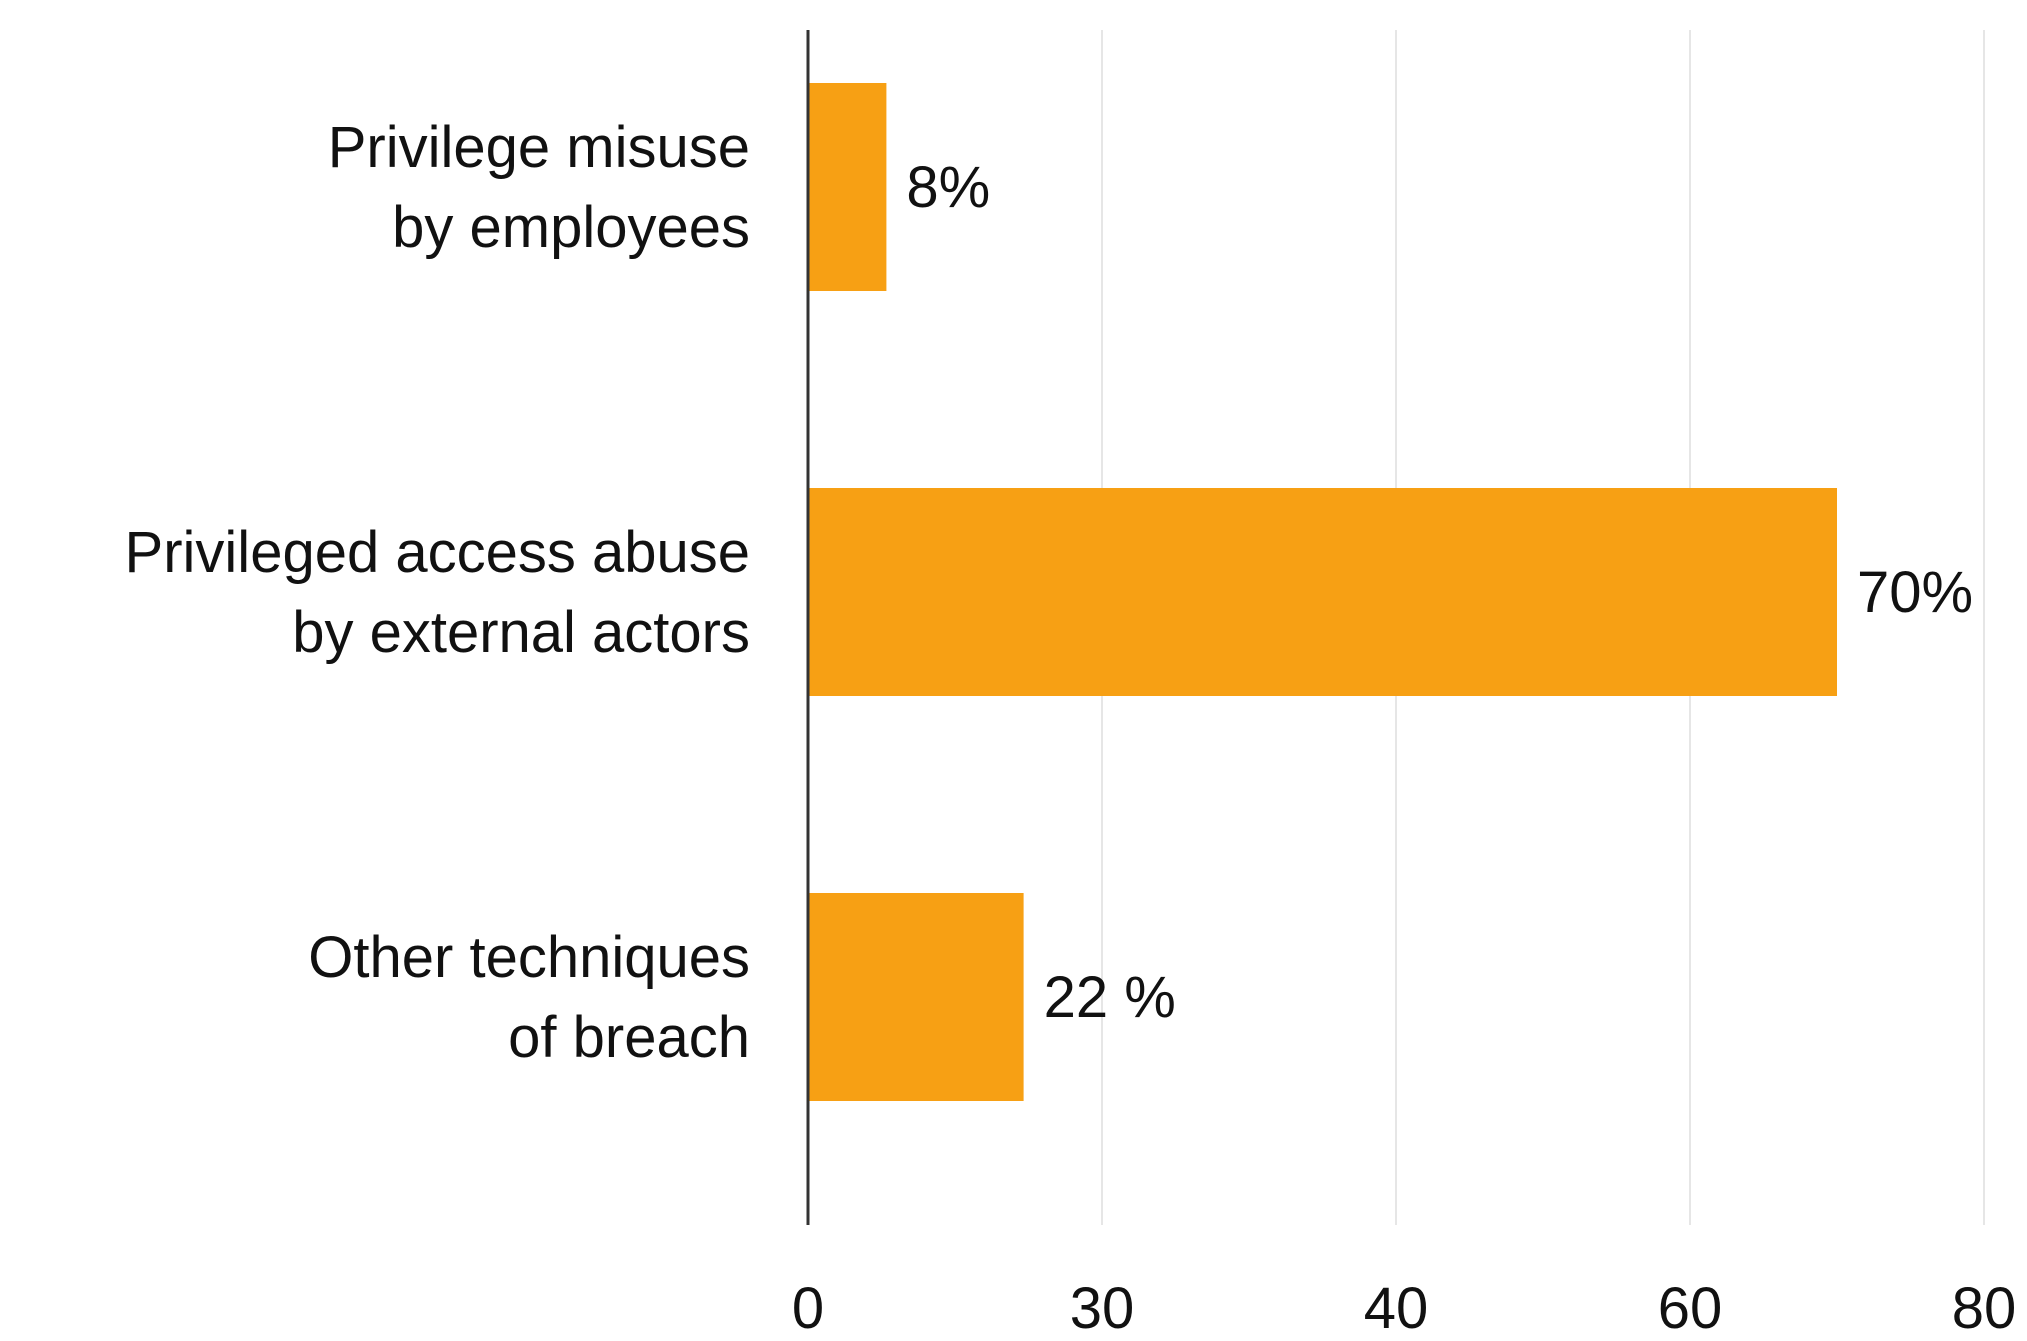 This screenshot has width=2027, height=1341. What do you see at coordinates (1984, 1308) in the screenshot?
I see `x-tick-label-80: 80` at bounding box center [1984, 1308].